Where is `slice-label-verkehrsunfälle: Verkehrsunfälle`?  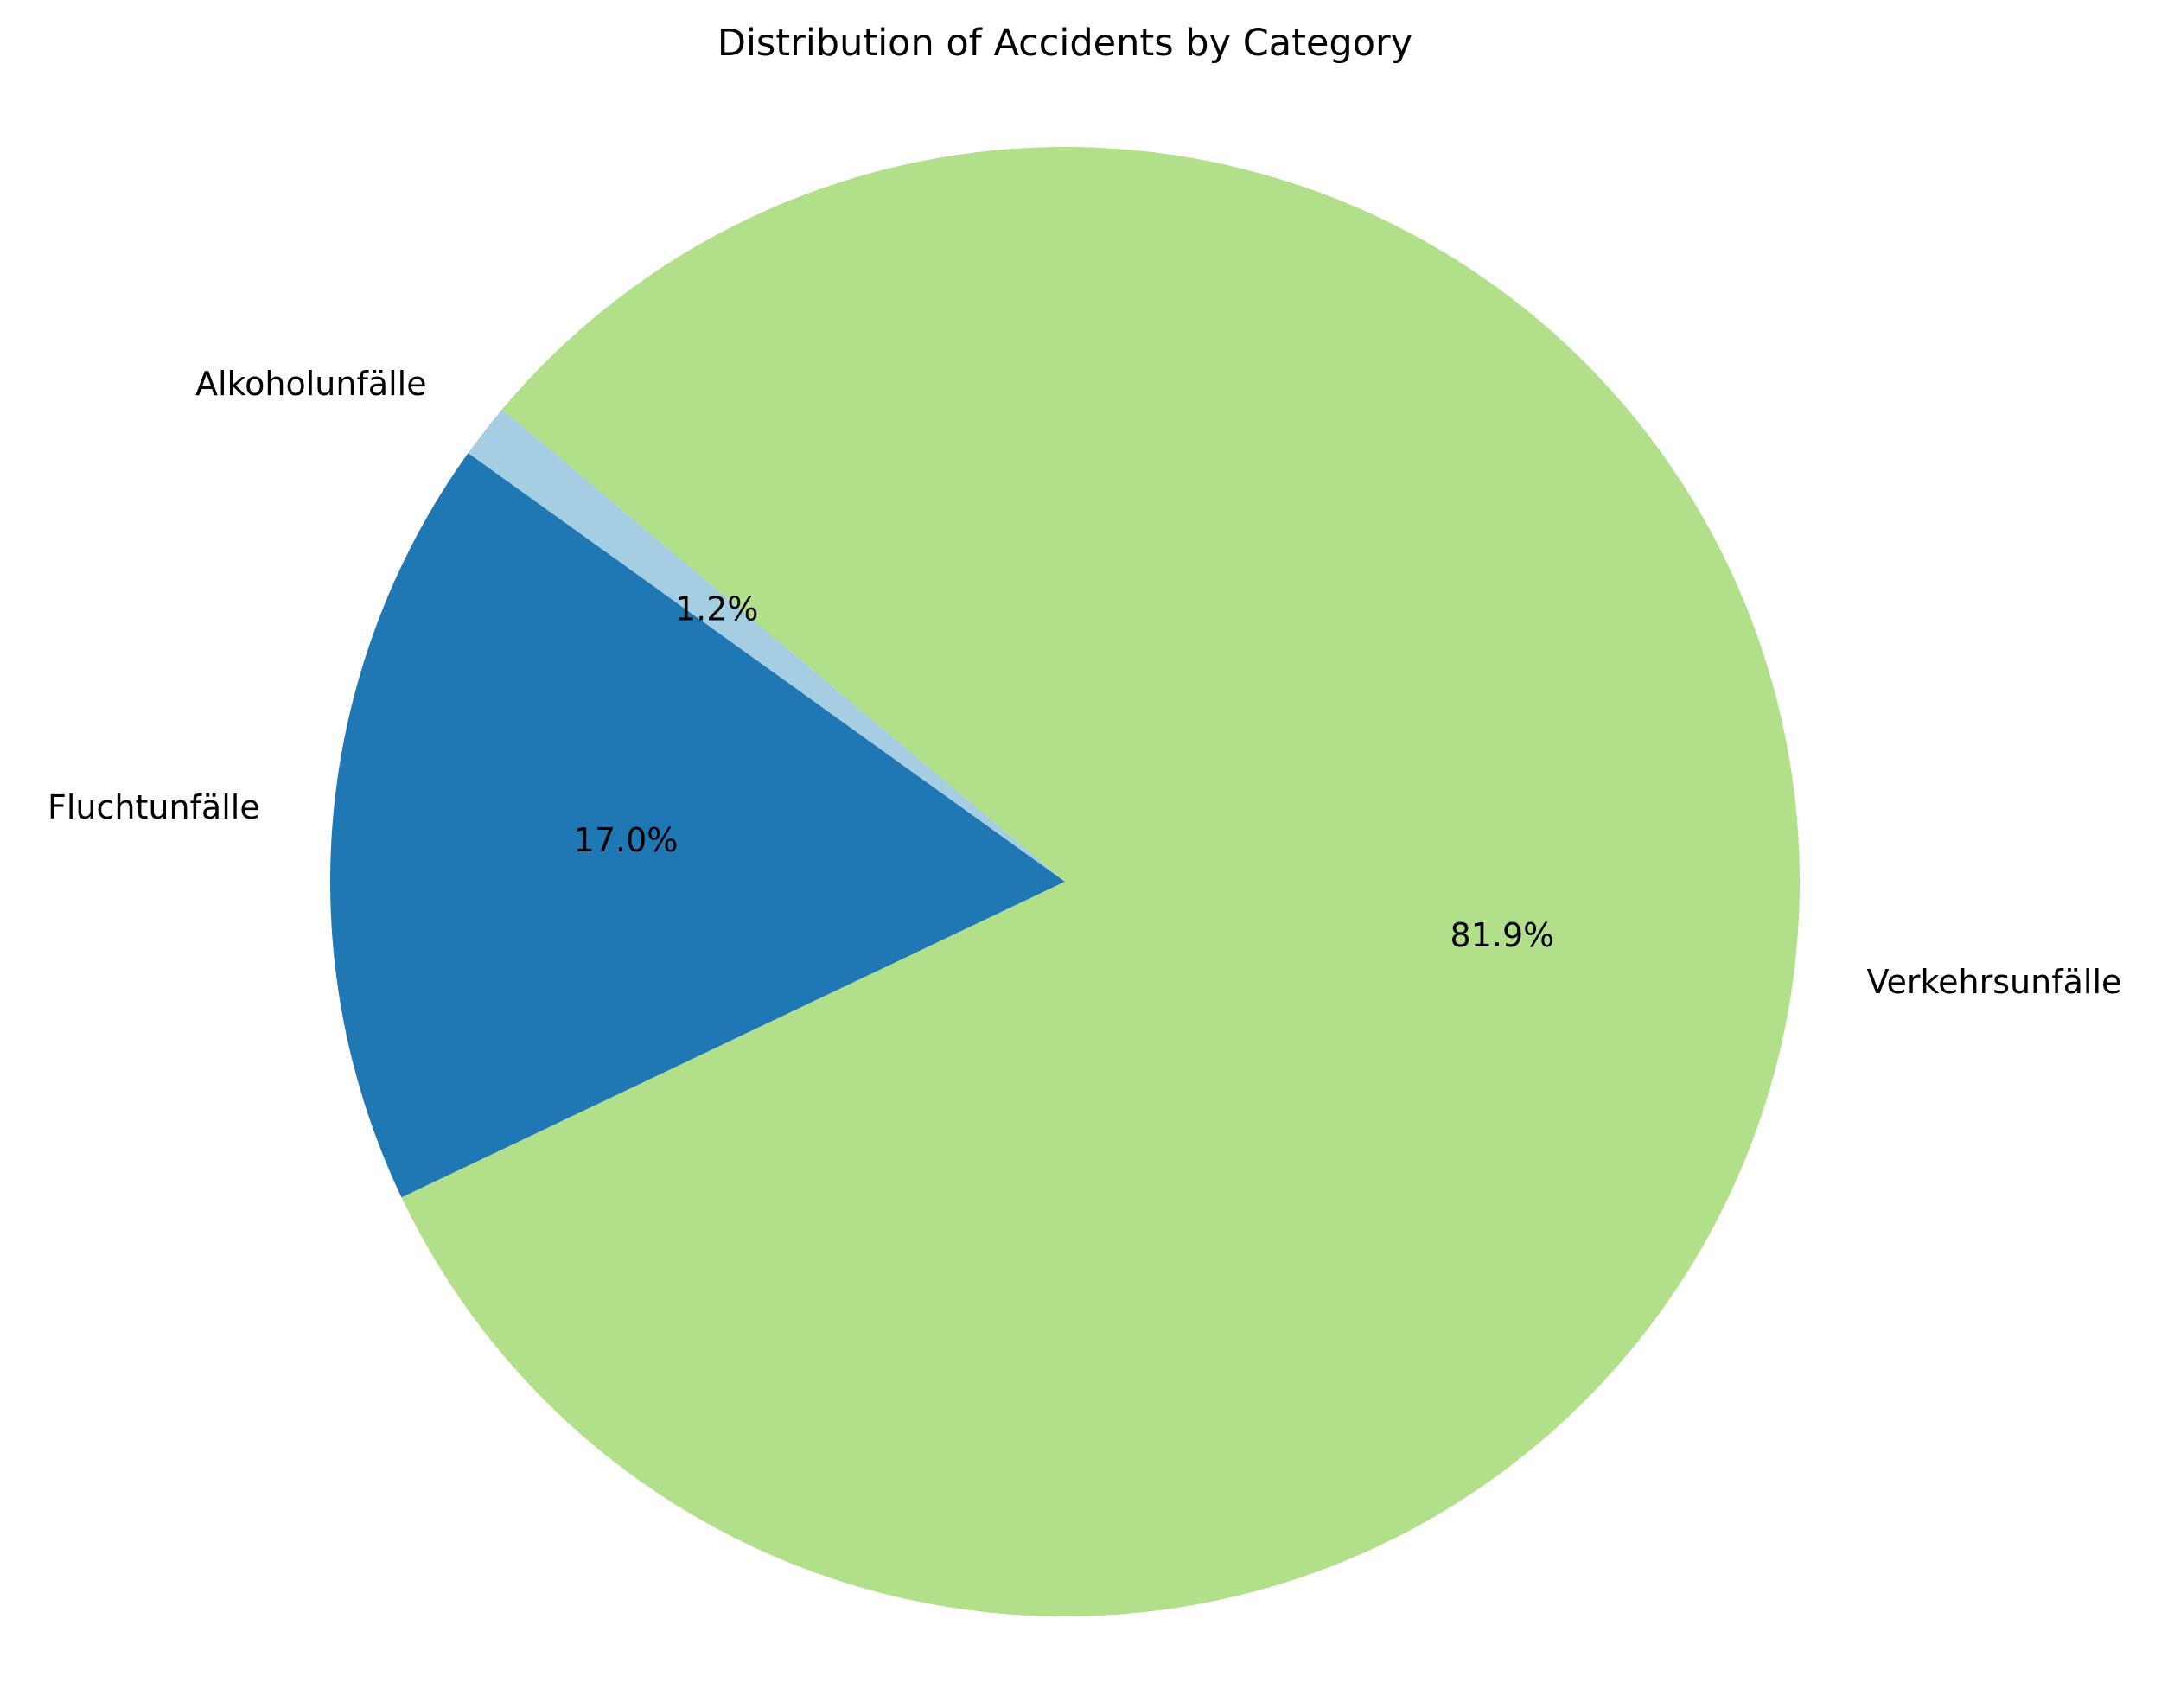
slice-label-verkehrsunfälle: Verkehrsunfälle is located at coordinates (1993, 982).